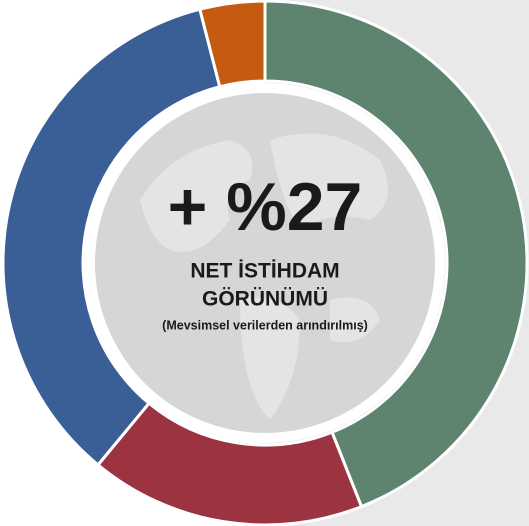 This screenshot has width=529, height=526. Describe the element at coordinates (265, 325) in the screenshot. I see `note: (Mevsimsel verilerden arındırılmış)` at that location.